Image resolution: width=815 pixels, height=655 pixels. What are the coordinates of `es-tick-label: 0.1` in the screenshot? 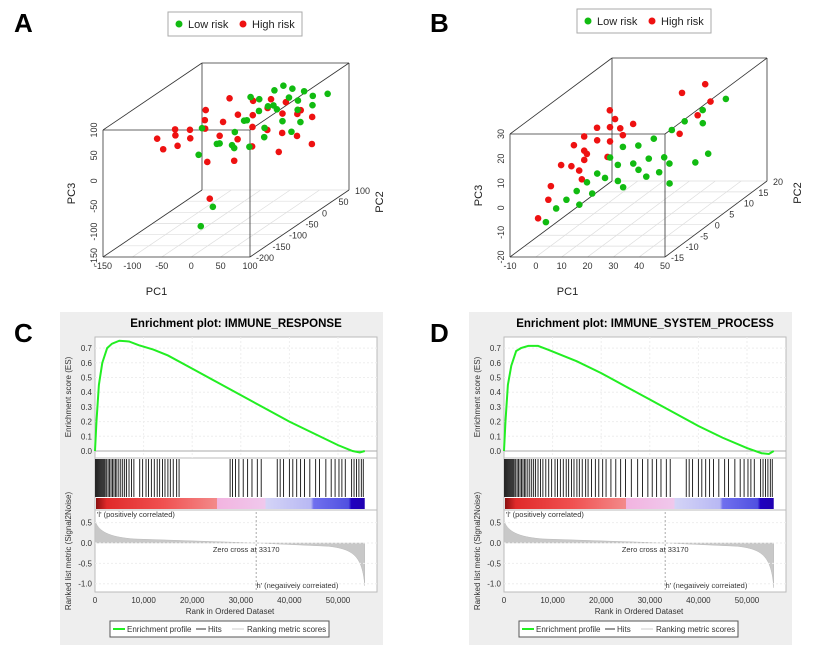 It's located at (496, 436).